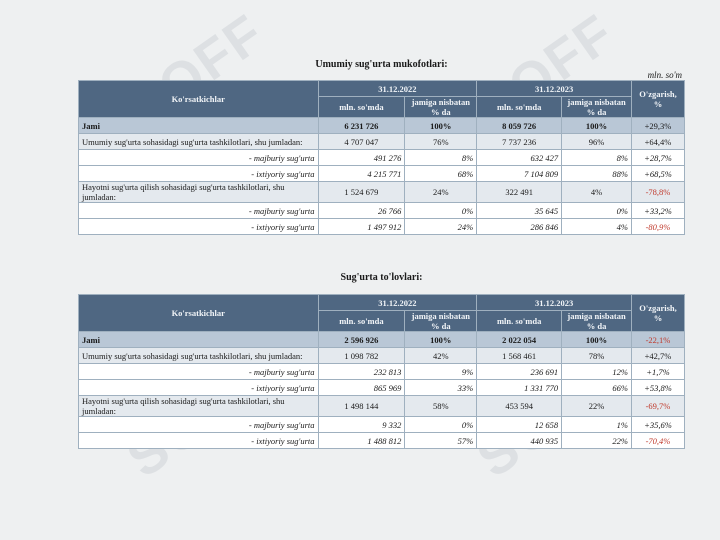 Image resolution: width=720 pixels, height=540 pixels. What do you see at coordinates (596, 424) in the screenshot?
I see `share-2023: 1%` at bounding box center [596, 424].